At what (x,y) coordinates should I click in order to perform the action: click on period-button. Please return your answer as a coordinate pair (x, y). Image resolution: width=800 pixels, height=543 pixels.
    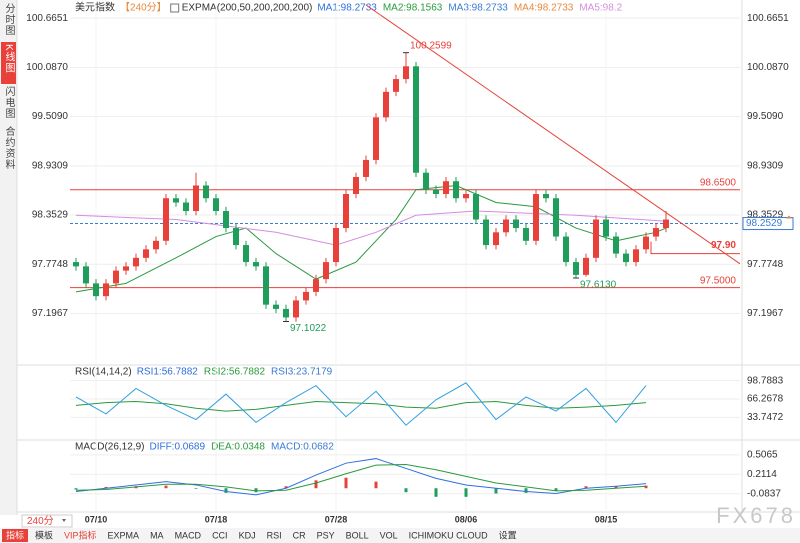
    Looking at the image, I should click on (47, 521).